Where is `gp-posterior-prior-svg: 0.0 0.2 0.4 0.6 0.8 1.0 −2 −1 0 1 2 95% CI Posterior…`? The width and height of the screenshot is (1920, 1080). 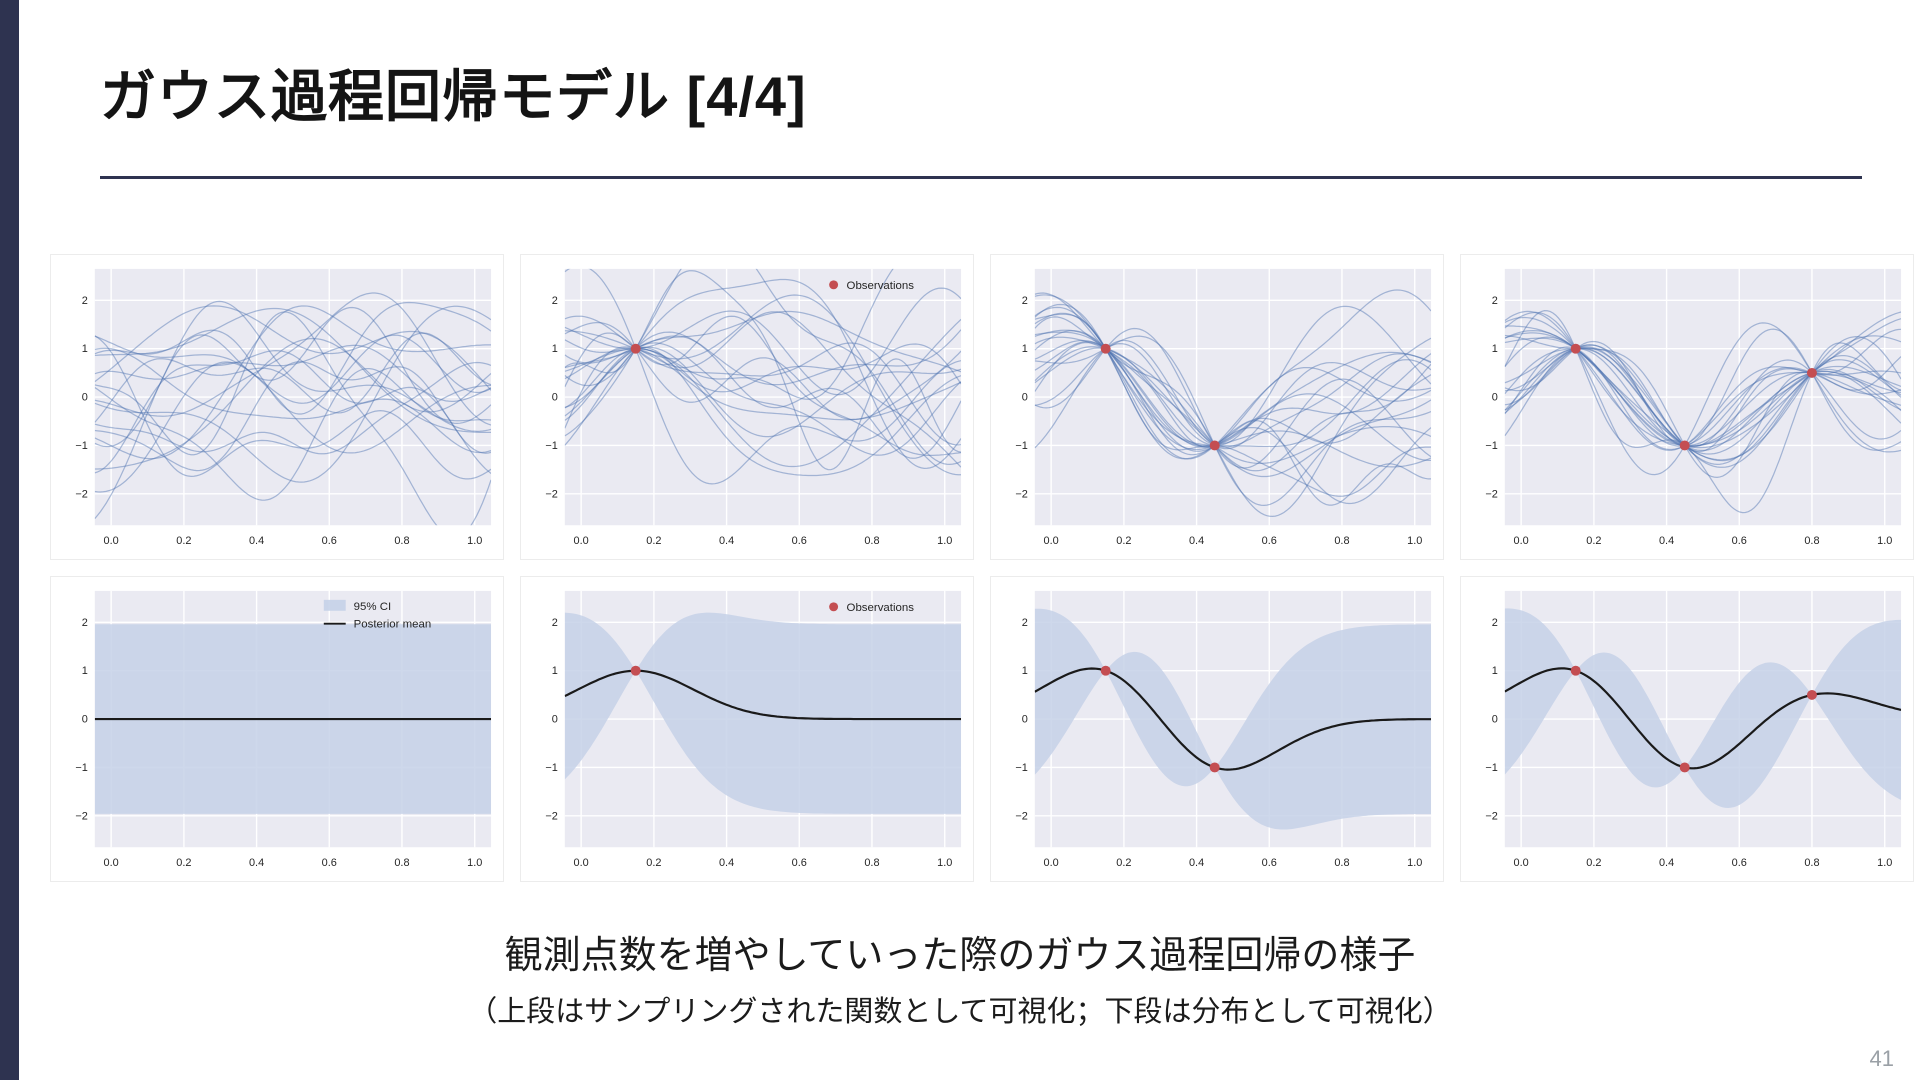 gp-posterior-prior-svg: 0.0 0.2 0.4 0.6 0.8 1.0 −2 −1 0 1 2 95% CI Posterior… is located at coordinates (283, 729).